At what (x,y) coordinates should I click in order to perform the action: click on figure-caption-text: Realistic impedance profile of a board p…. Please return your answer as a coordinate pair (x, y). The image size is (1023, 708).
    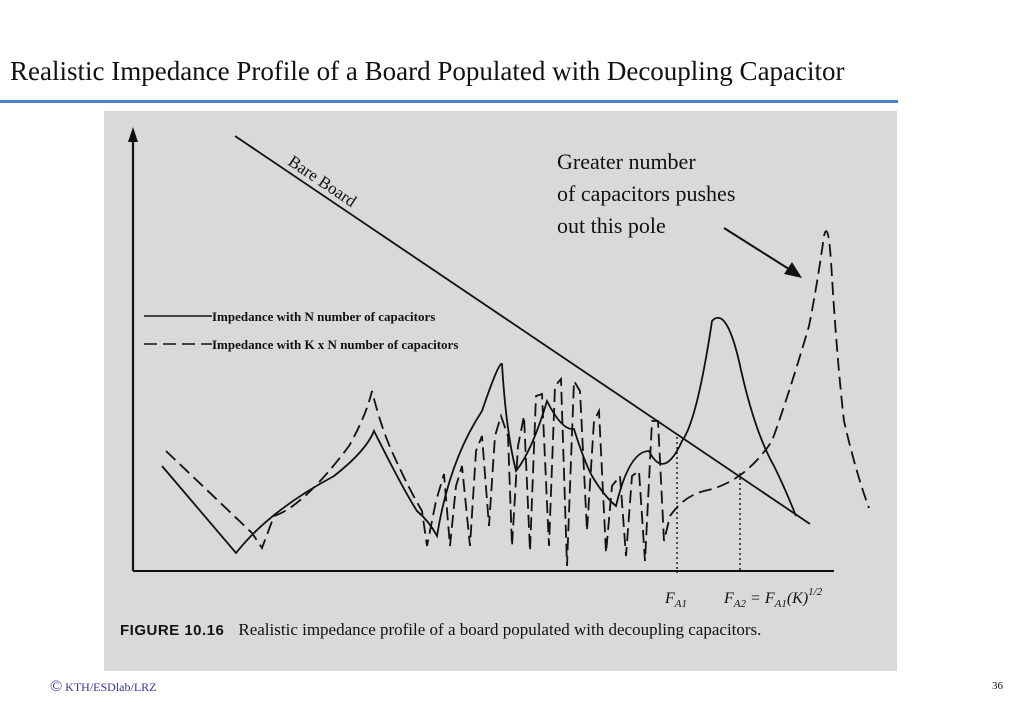
    Looking at the image, I should click on (500, 629).